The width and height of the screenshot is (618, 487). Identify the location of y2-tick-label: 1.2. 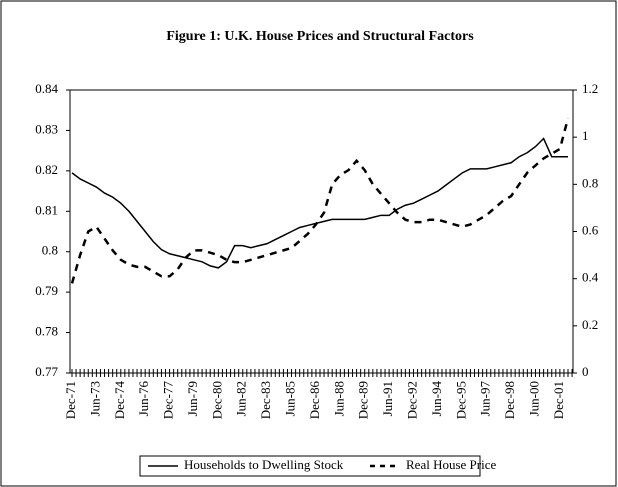
(590, 88).